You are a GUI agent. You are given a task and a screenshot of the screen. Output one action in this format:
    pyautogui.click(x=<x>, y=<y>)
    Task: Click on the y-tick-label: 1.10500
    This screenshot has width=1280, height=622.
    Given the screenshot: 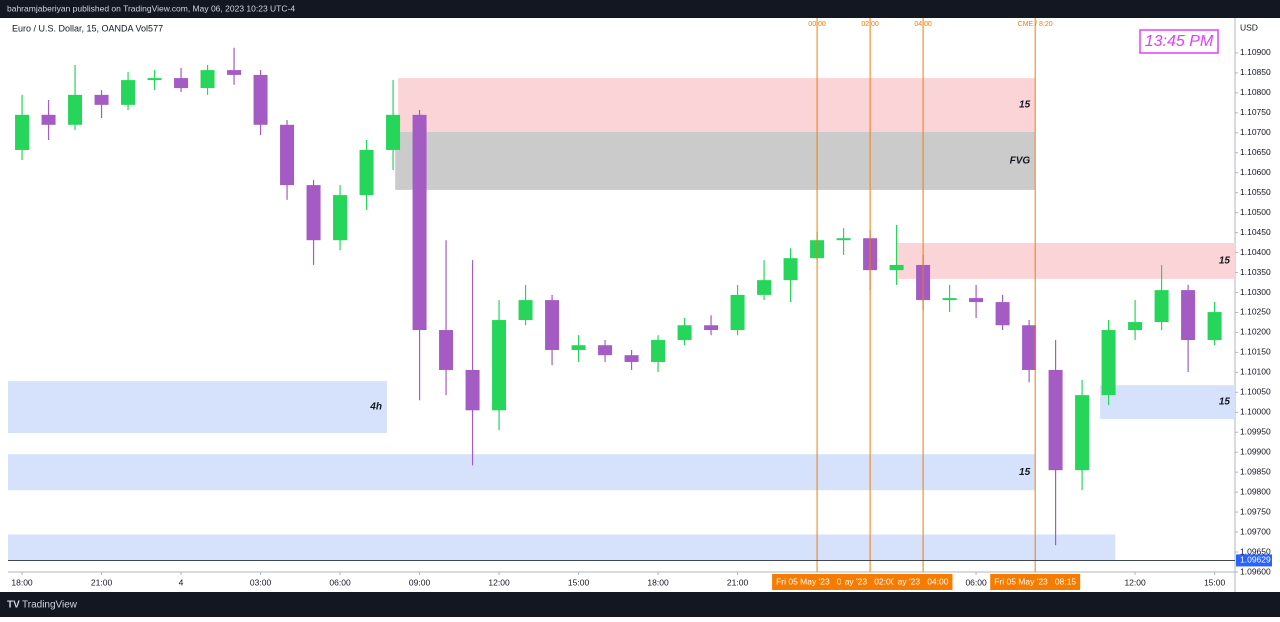 What is the action you would take?
    pyautogui.click(x=1255, y=212)
    